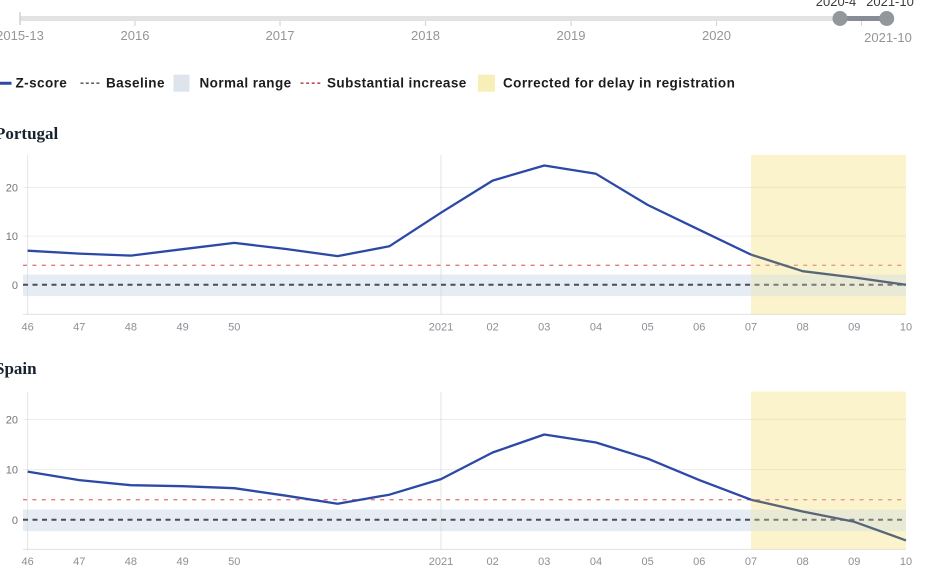 The image size is (936, 585). I want to click on svg-text: Portugal, so click(29, 133).